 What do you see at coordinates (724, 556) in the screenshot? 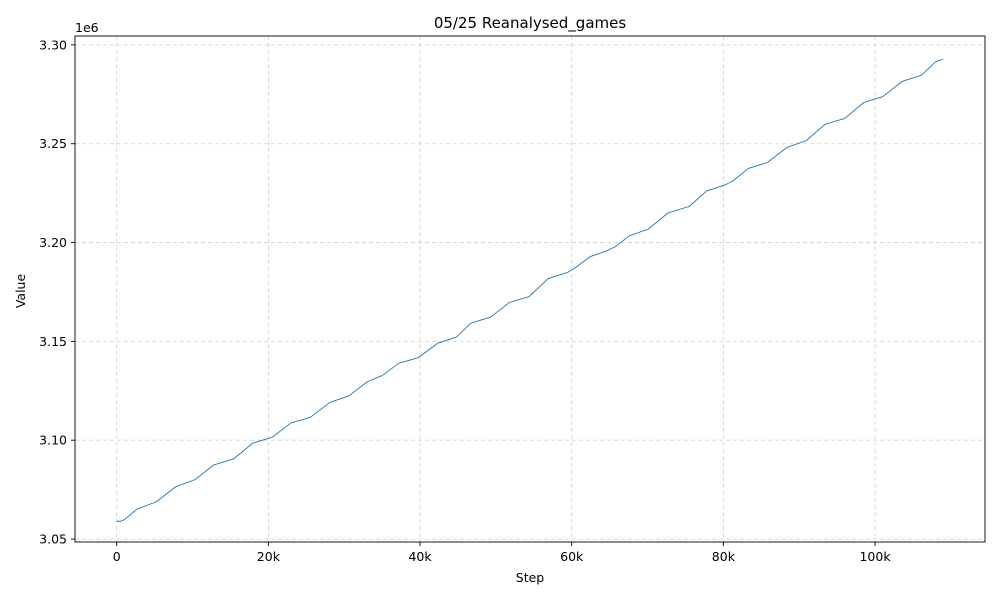
I see `x-tick-label: 80k` at bounding box center [724, 556].